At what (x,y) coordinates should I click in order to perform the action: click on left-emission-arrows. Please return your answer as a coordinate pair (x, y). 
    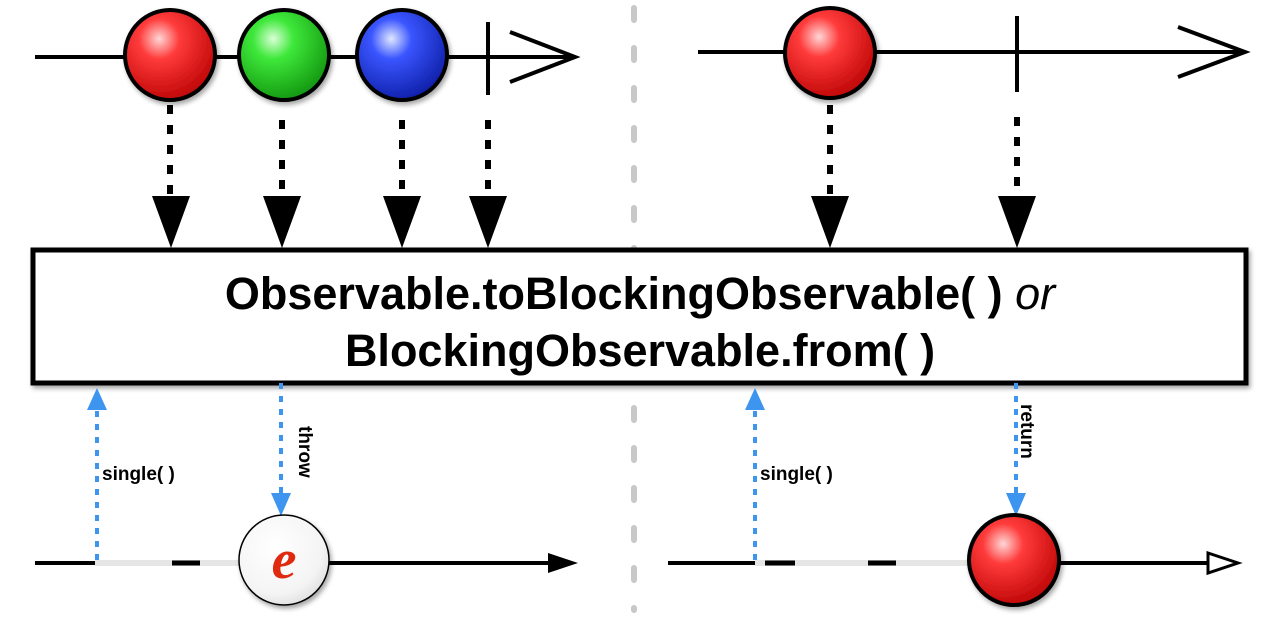
    Looking at the image, I should click on (329, 151).